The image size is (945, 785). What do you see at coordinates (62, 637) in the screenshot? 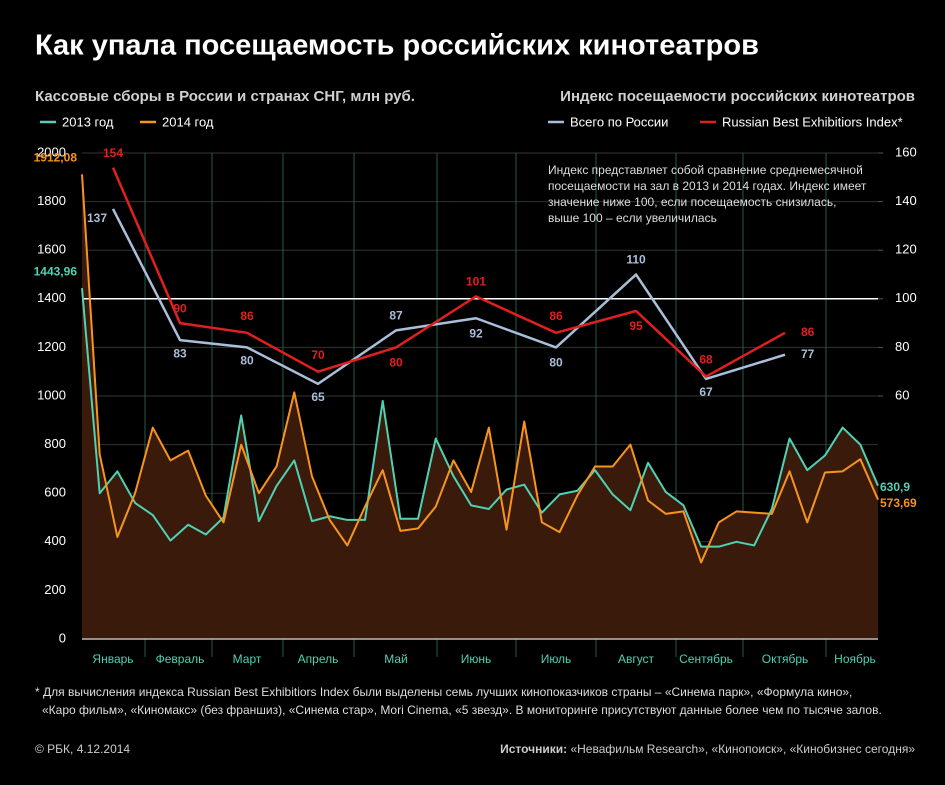
I see `y-tick-label: 0` at bounding box center [62, 637].